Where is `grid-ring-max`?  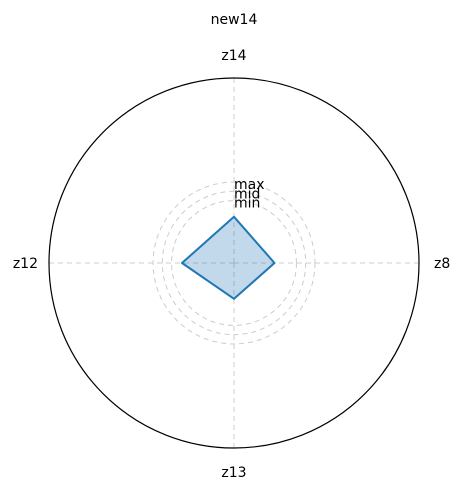
grid-ring-max is located at coordinates (234, 263).